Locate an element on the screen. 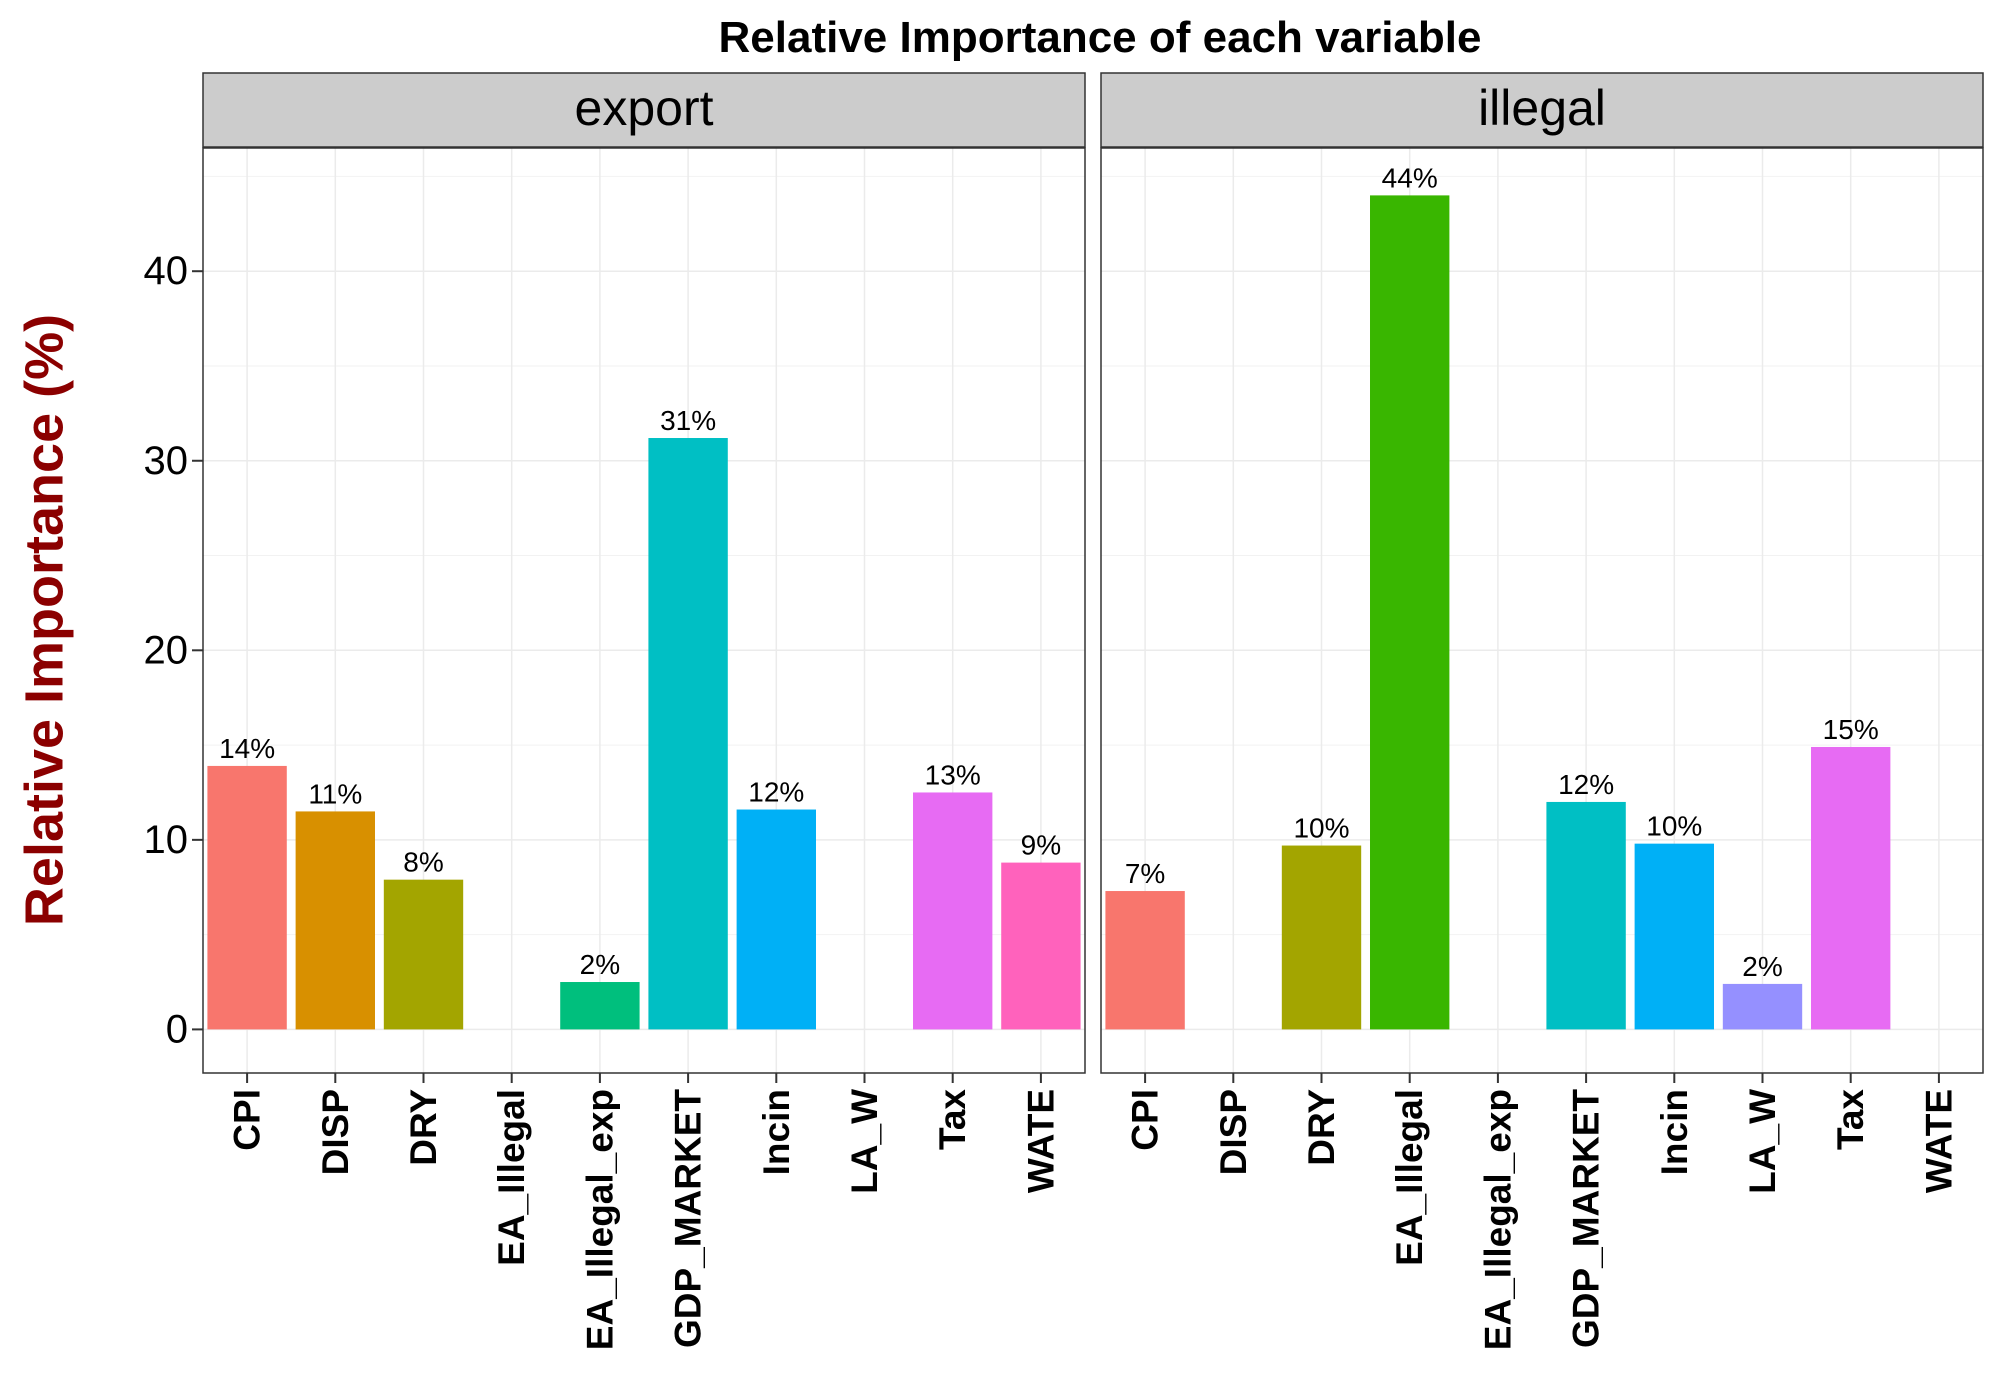 The image size is (2000, 1400). data-label: 14% is located at coordinates (247, 748).